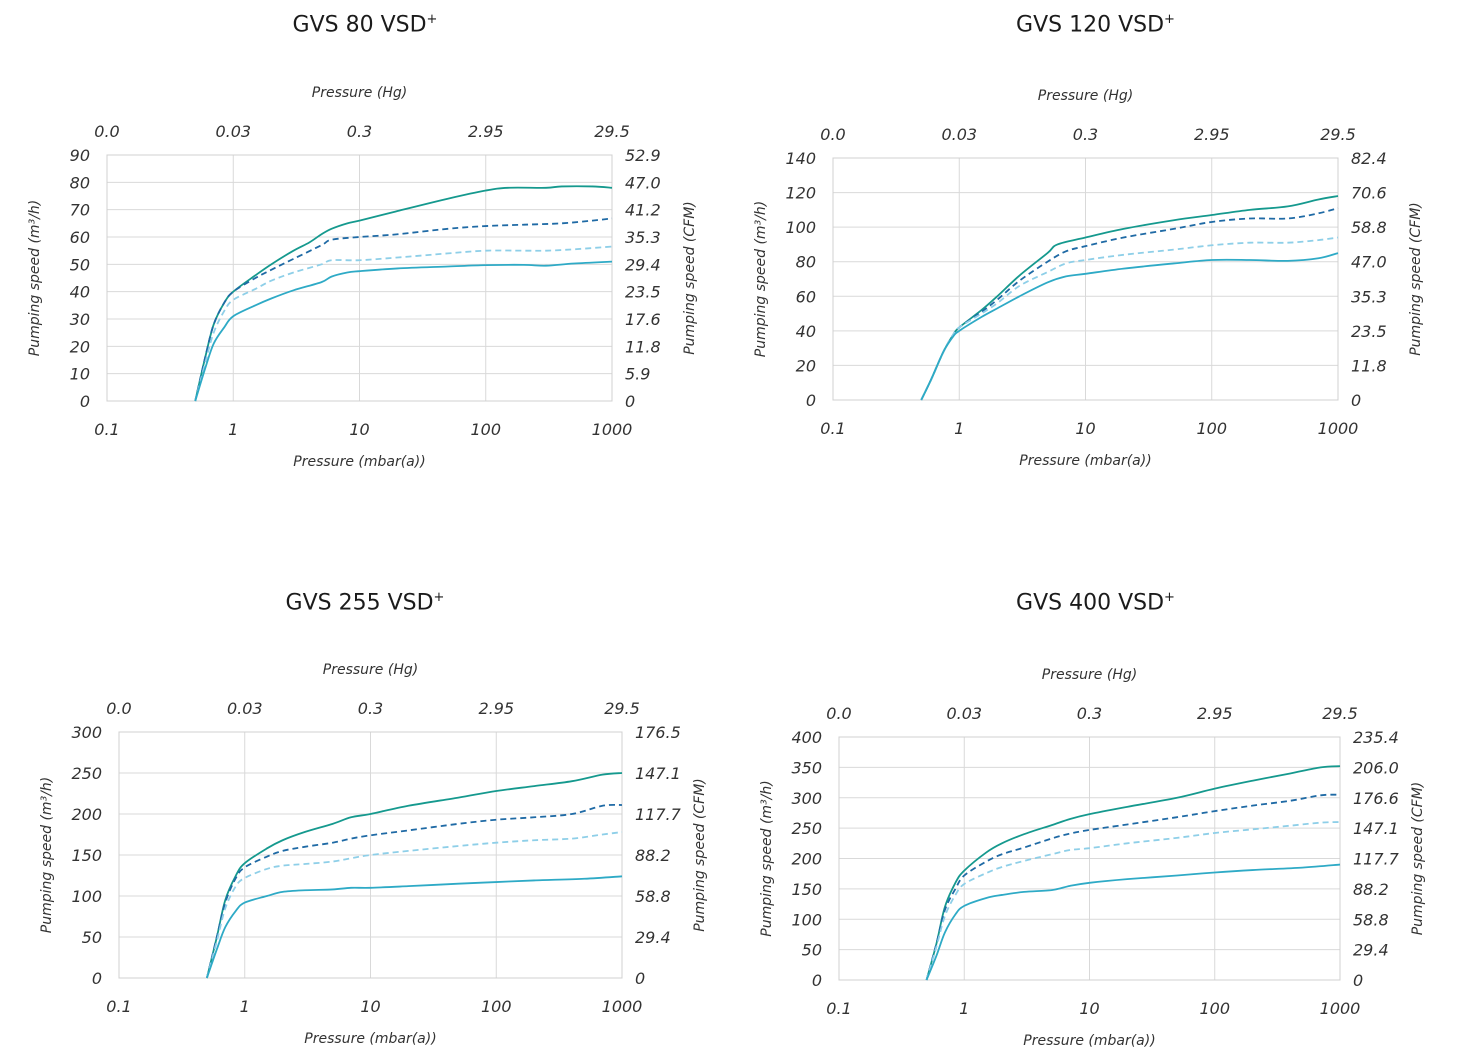  I want to click on y2-tick-label: 206.0, so click(1376, 767).